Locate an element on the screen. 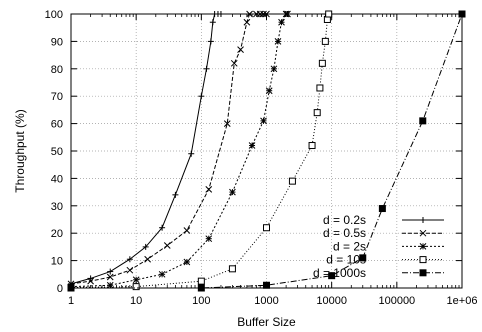  x-tick-label: 100000 is located at coordinates (396, 301).